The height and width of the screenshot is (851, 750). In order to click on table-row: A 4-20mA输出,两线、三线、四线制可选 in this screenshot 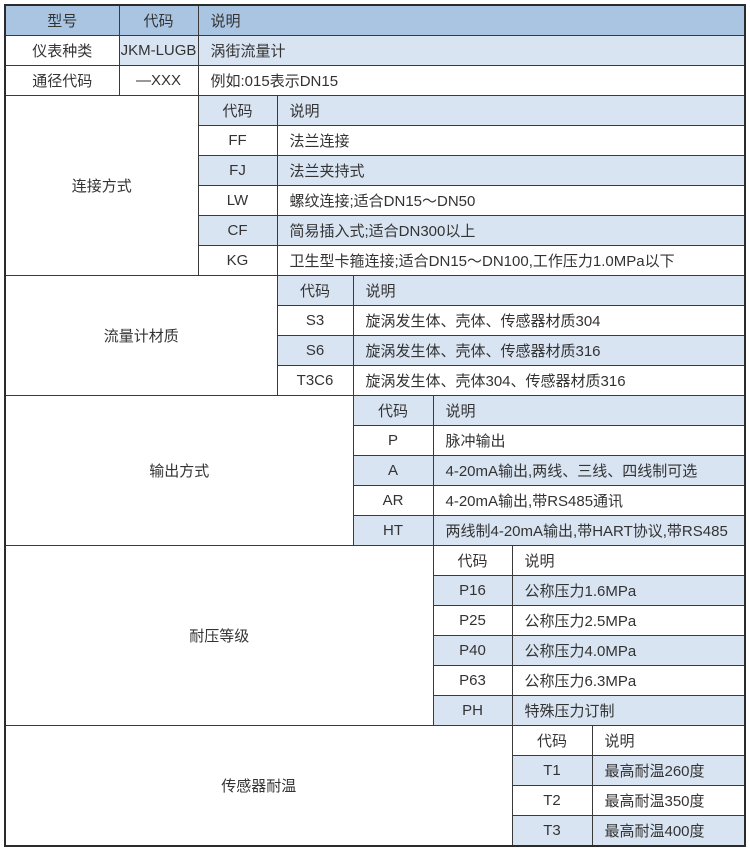, I will do `click(375, 470)`.